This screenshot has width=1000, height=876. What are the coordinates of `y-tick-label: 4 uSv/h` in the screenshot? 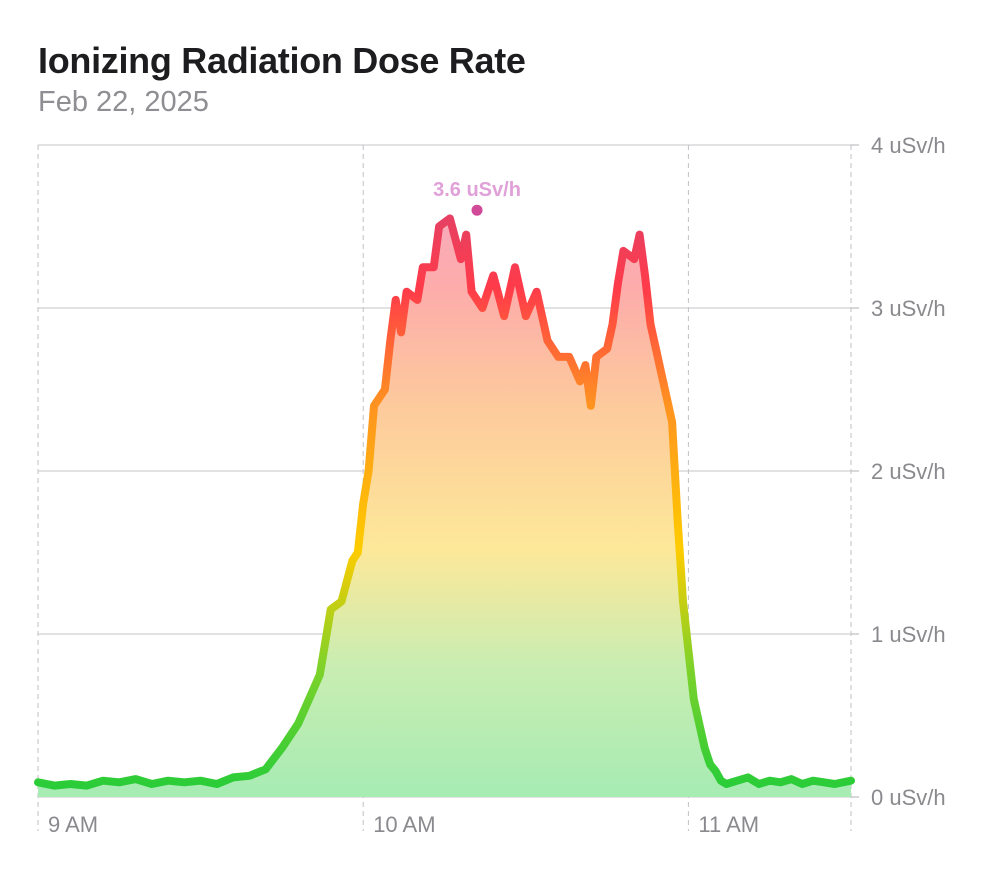 It's located at (908, 145).